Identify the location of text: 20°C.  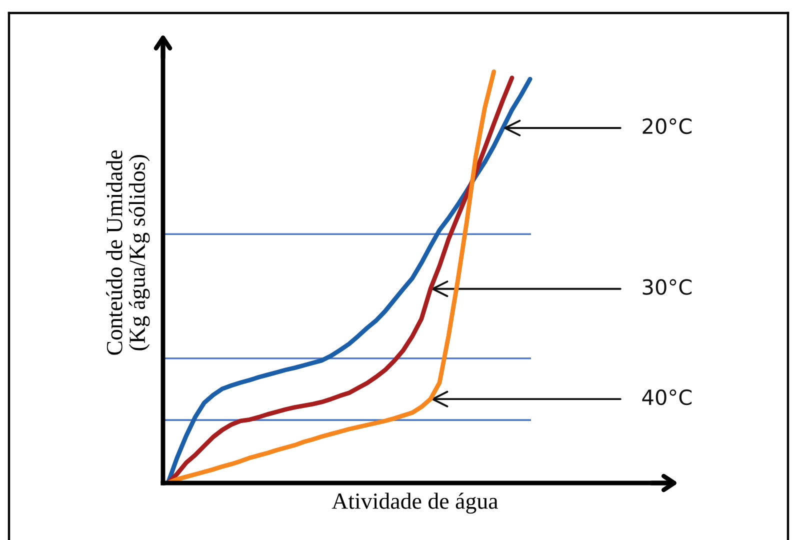
(667, 126).